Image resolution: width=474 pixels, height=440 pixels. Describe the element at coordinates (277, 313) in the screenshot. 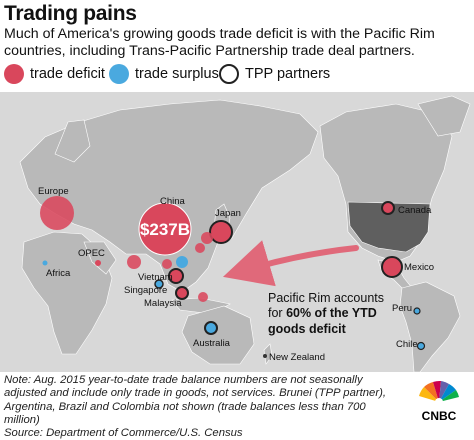

I see `callout-line-2-prefix: for` at that location.